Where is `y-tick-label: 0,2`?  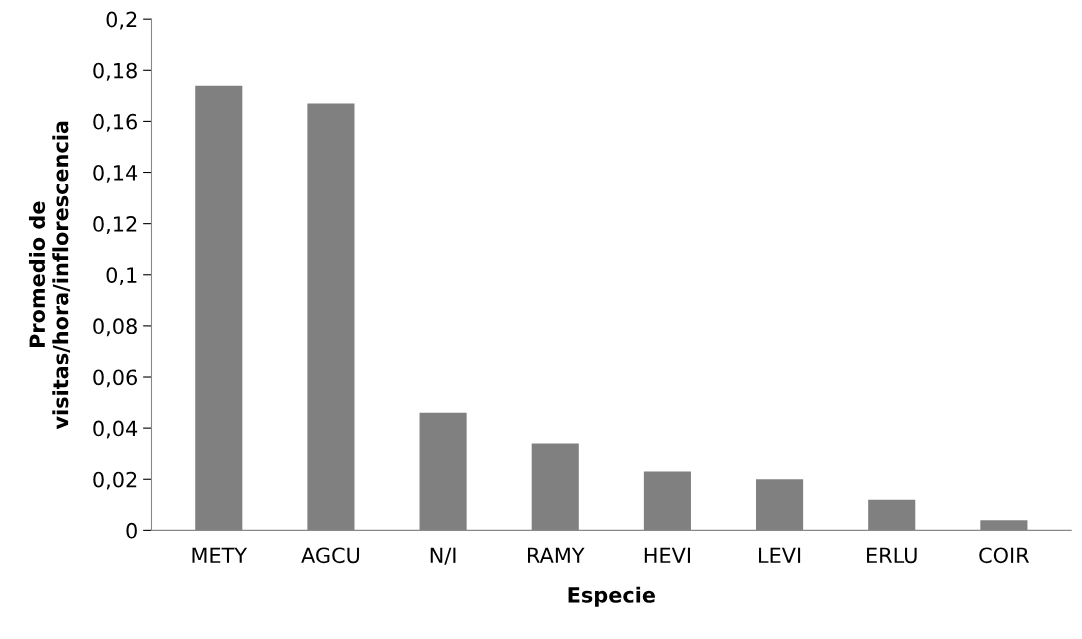
y-tick-label: 0,2 is located at coordinates (121, 20).